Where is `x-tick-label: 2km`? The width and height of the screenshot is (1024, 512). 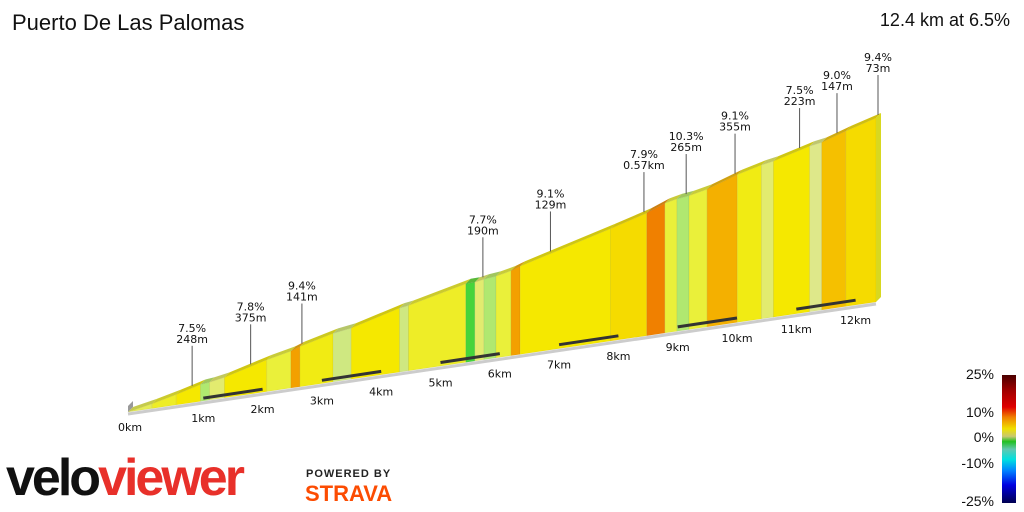 x-tick-label: 2km is located at coordinates (263, 409).